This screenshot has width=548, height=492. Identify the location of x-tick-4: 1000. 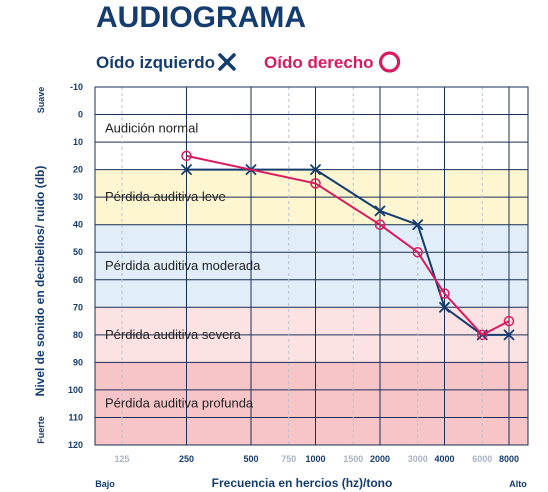
(315, 459).